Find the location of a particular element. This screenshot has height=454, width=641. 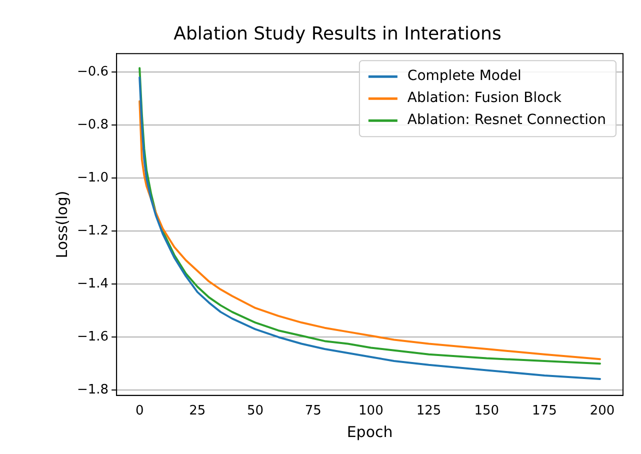

y-tick-label: −0.8 is located at coordinates (92, 125).